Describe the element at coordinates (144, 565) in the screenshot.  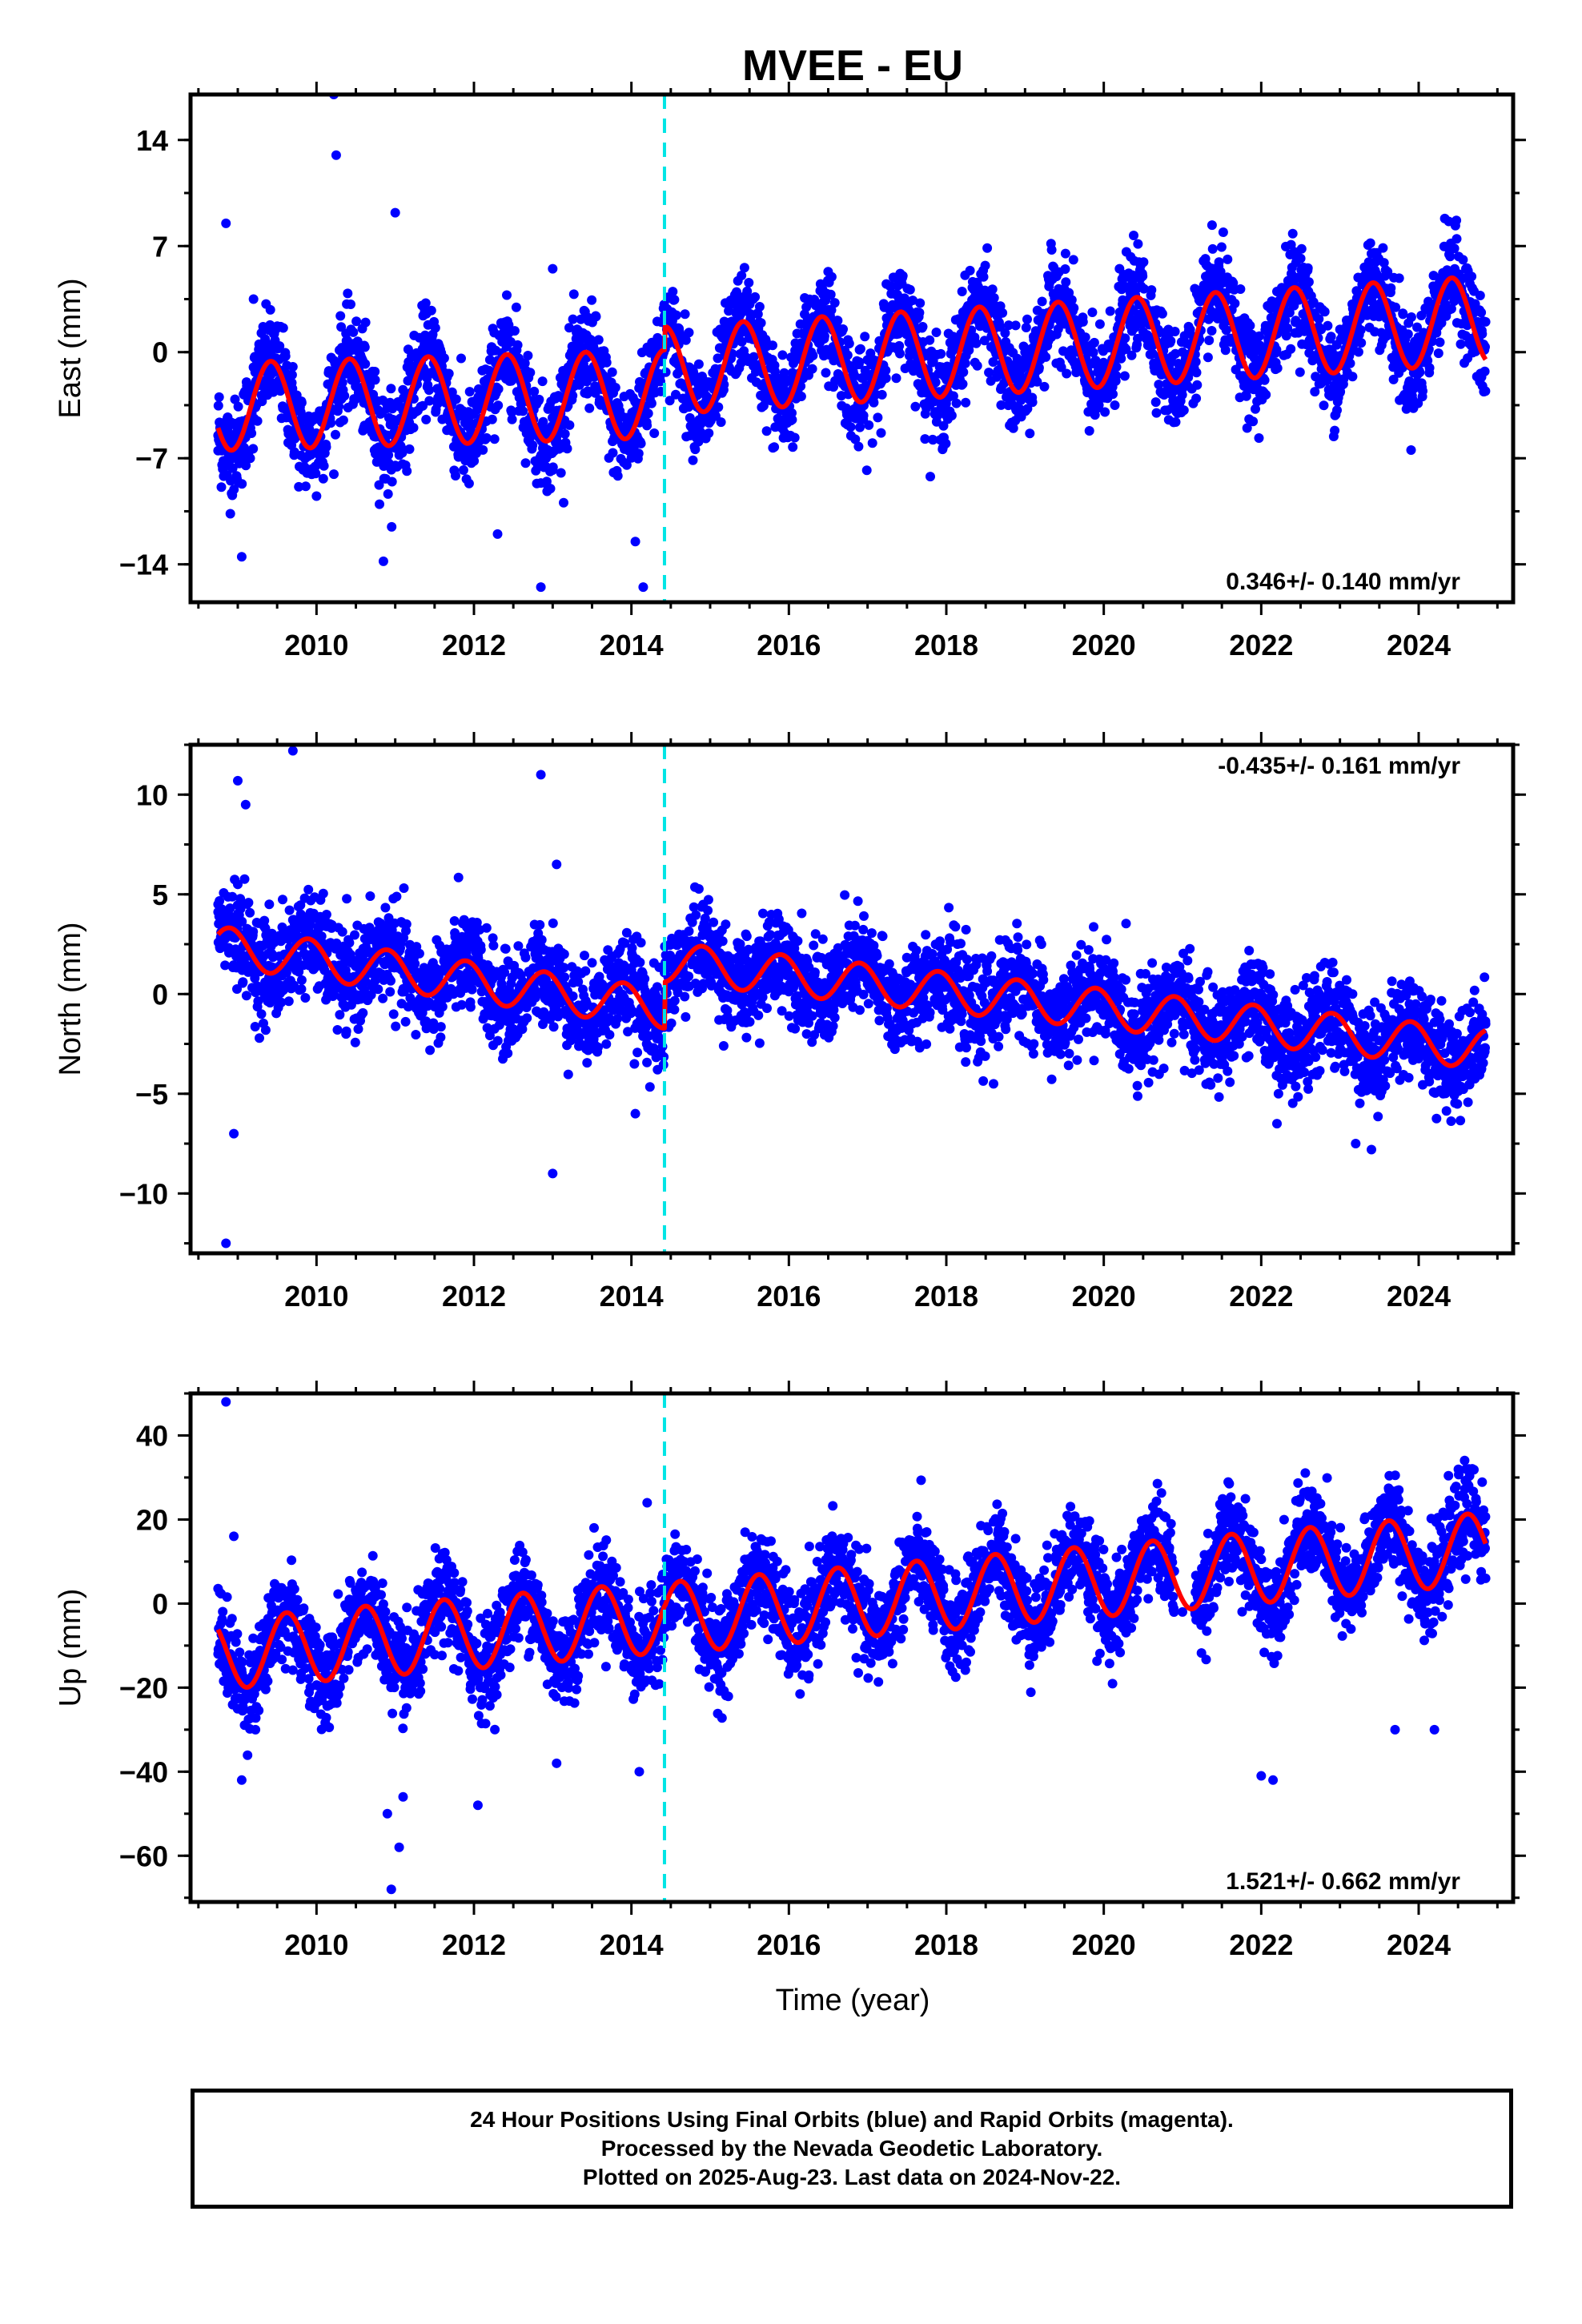
I see `y-tick-label: −14` at that location.